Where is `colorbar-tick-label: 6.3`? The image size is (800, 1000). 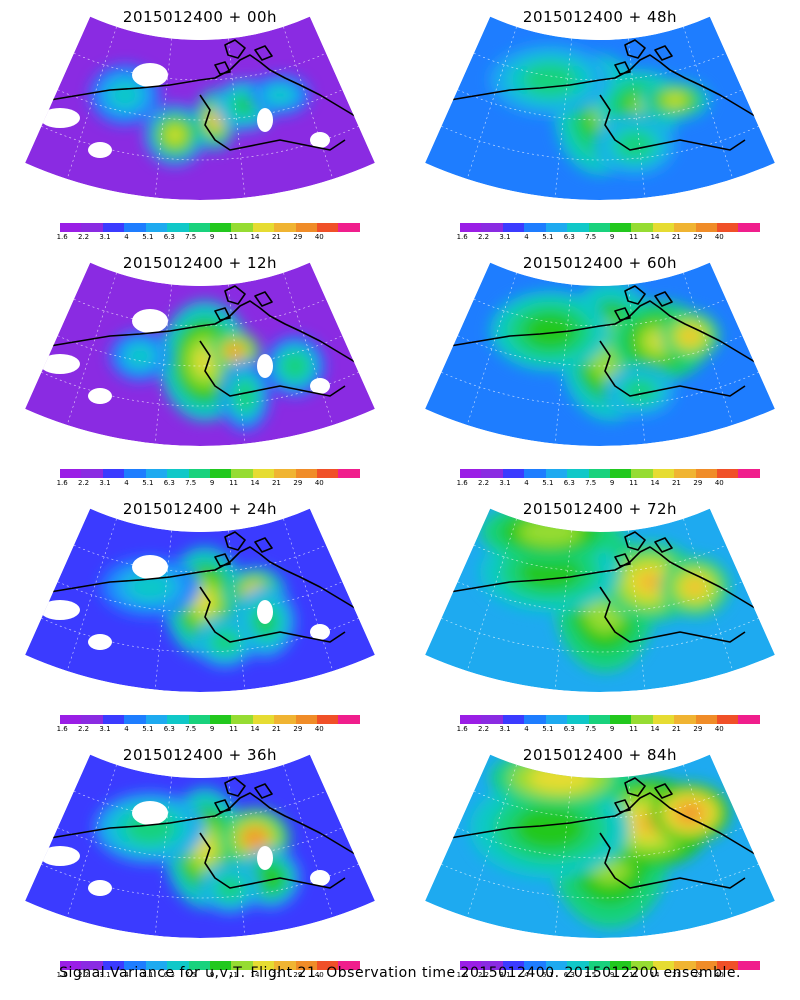 colorbar-tick-label: 6.3 is located at coordinates (169, 975).